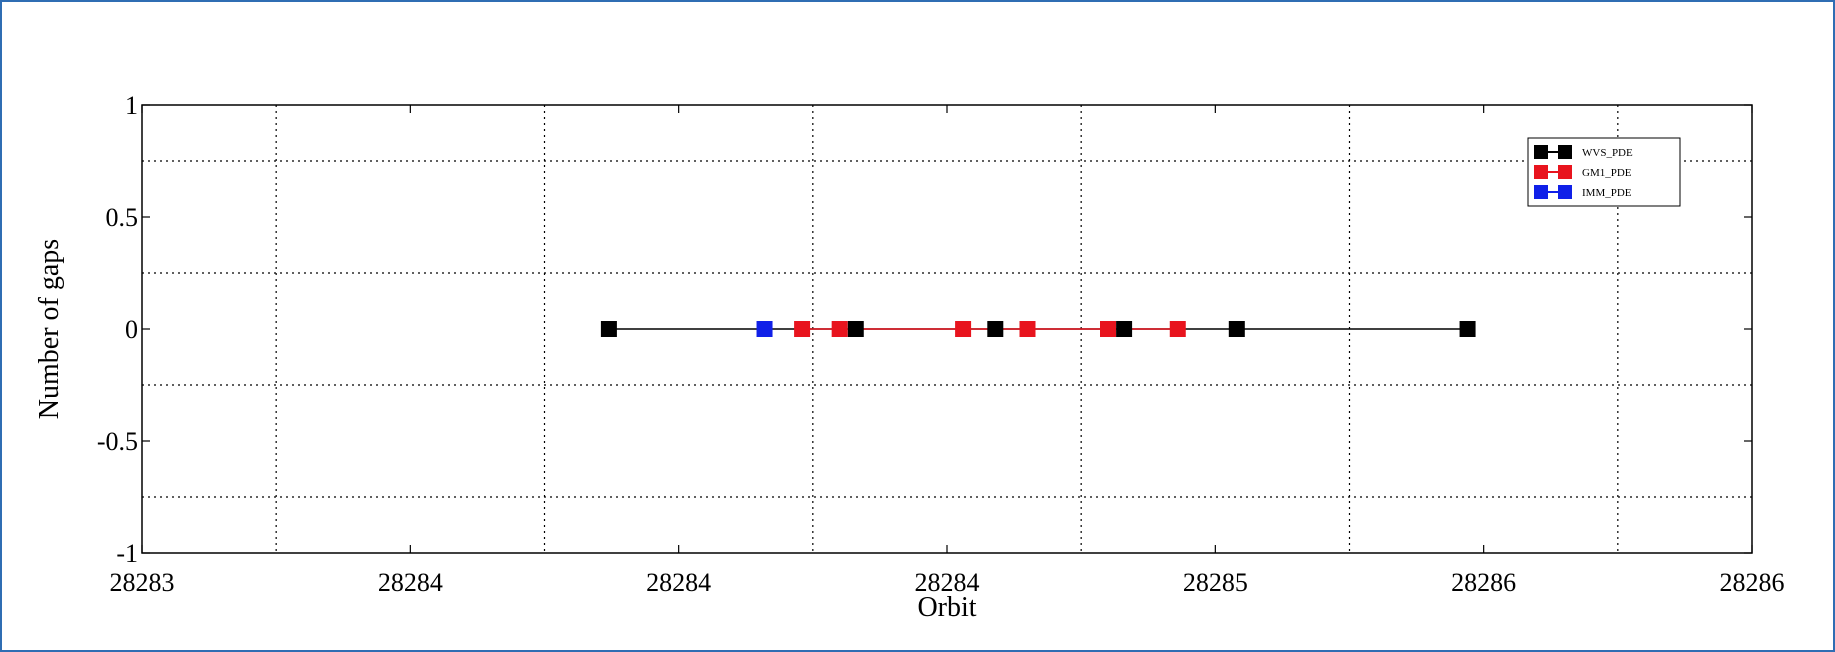 This screenshot has height=652, width=1835. I want to click on legend: WVS_PDE GM1_PDE IMM_PDE, so click(1604, 172).